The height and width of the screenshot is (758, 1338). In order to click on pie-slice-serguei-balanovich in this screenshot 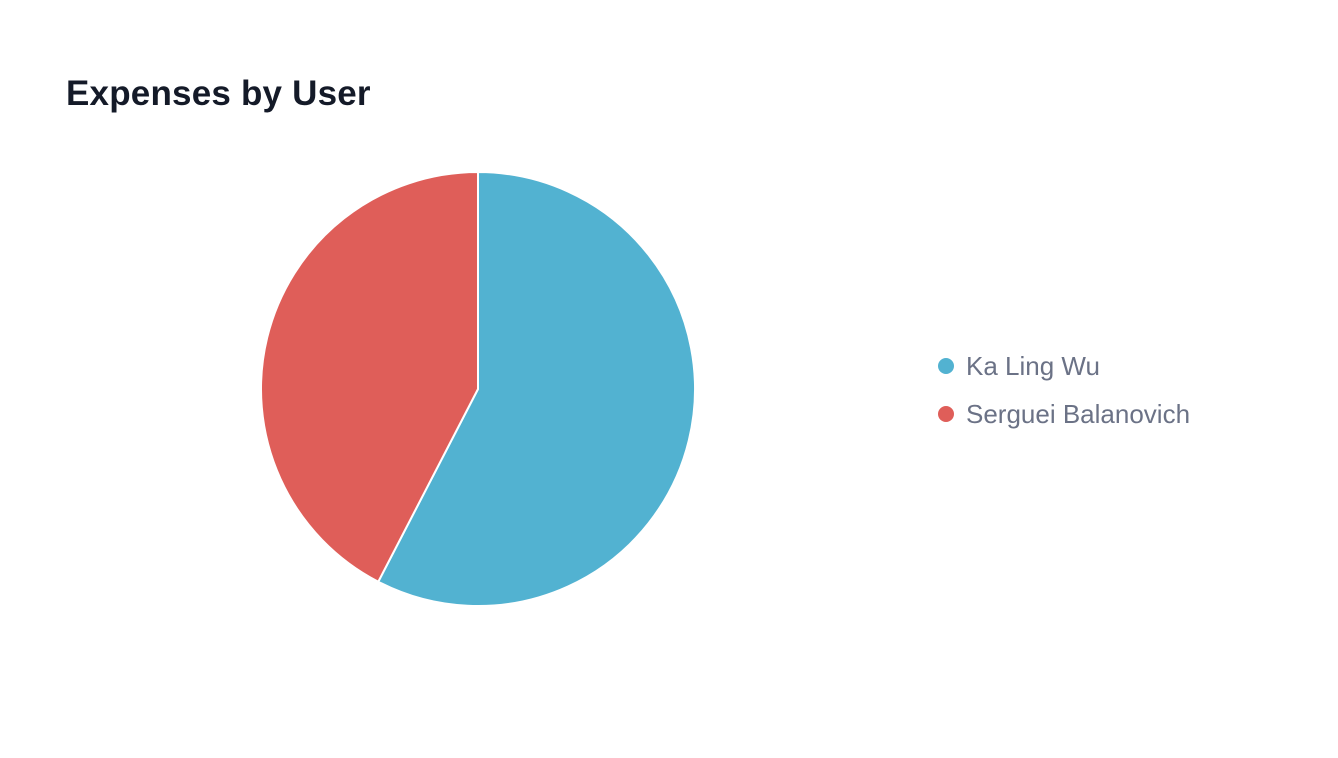, I will do `click(369, 377)`.